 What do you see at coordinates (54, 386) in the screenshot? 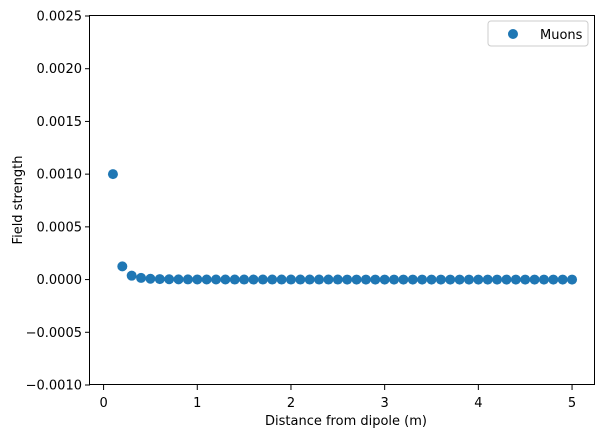
I see `y-tick-label: −0.0010` at bounding box center [54, 386].